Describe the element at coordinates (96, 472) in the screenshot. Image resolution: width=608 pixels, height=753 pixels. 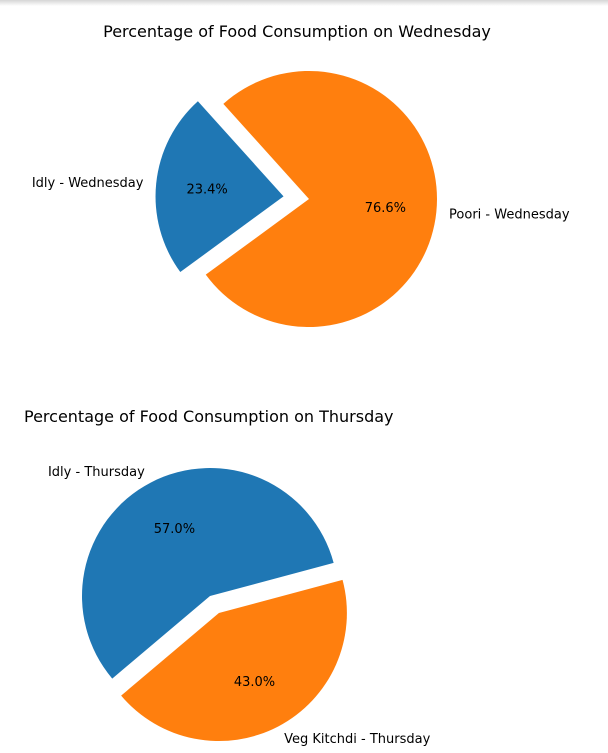
I see `slice-category-label: Idly - Thursday` at that location.